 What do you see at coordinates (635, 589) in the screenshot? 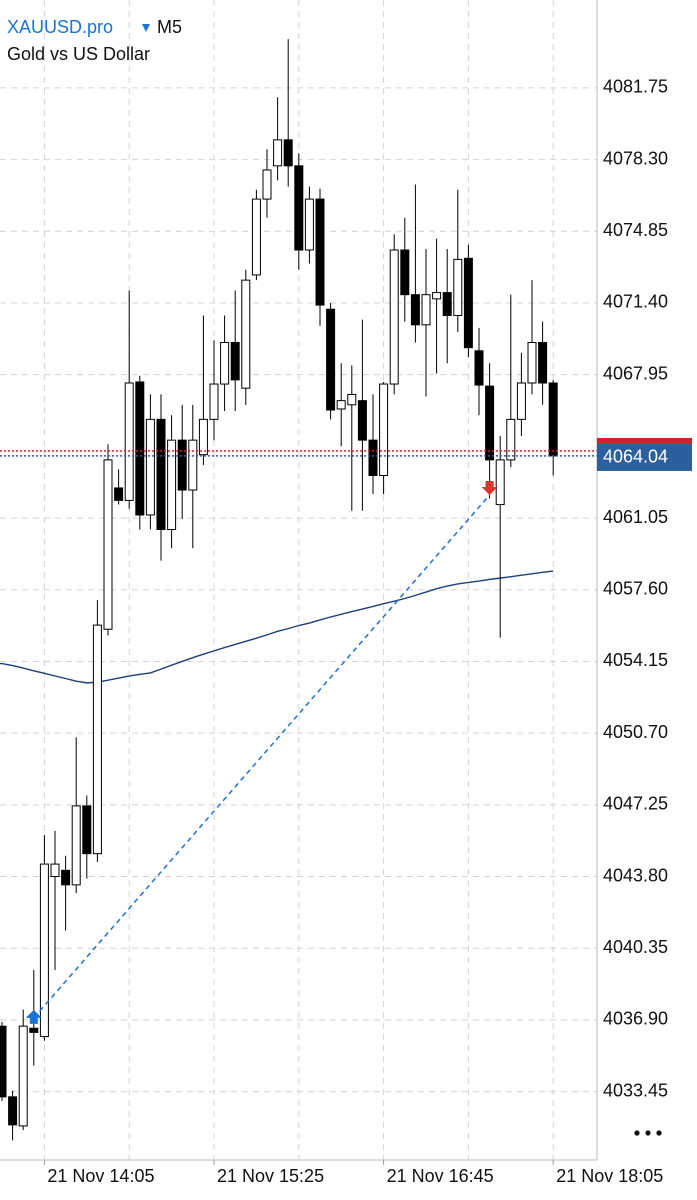
I see `y-tick-label: 4057.60` at bounding box center [635, 589].